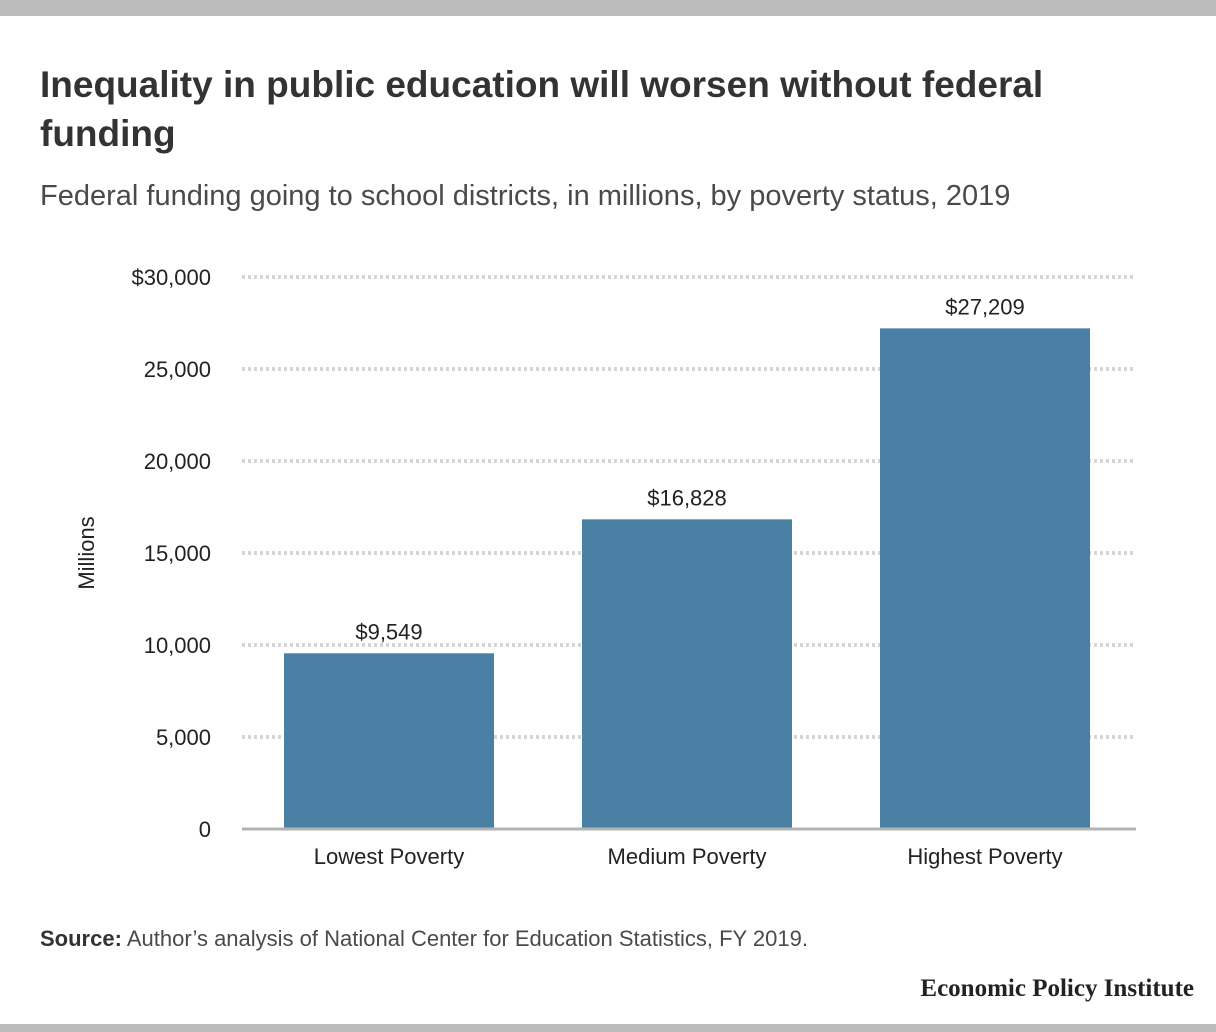 Image resolution: width=1216 pixels, height=1032 pixels. I want to click on y-tick-label: 0, so click(205, 829).